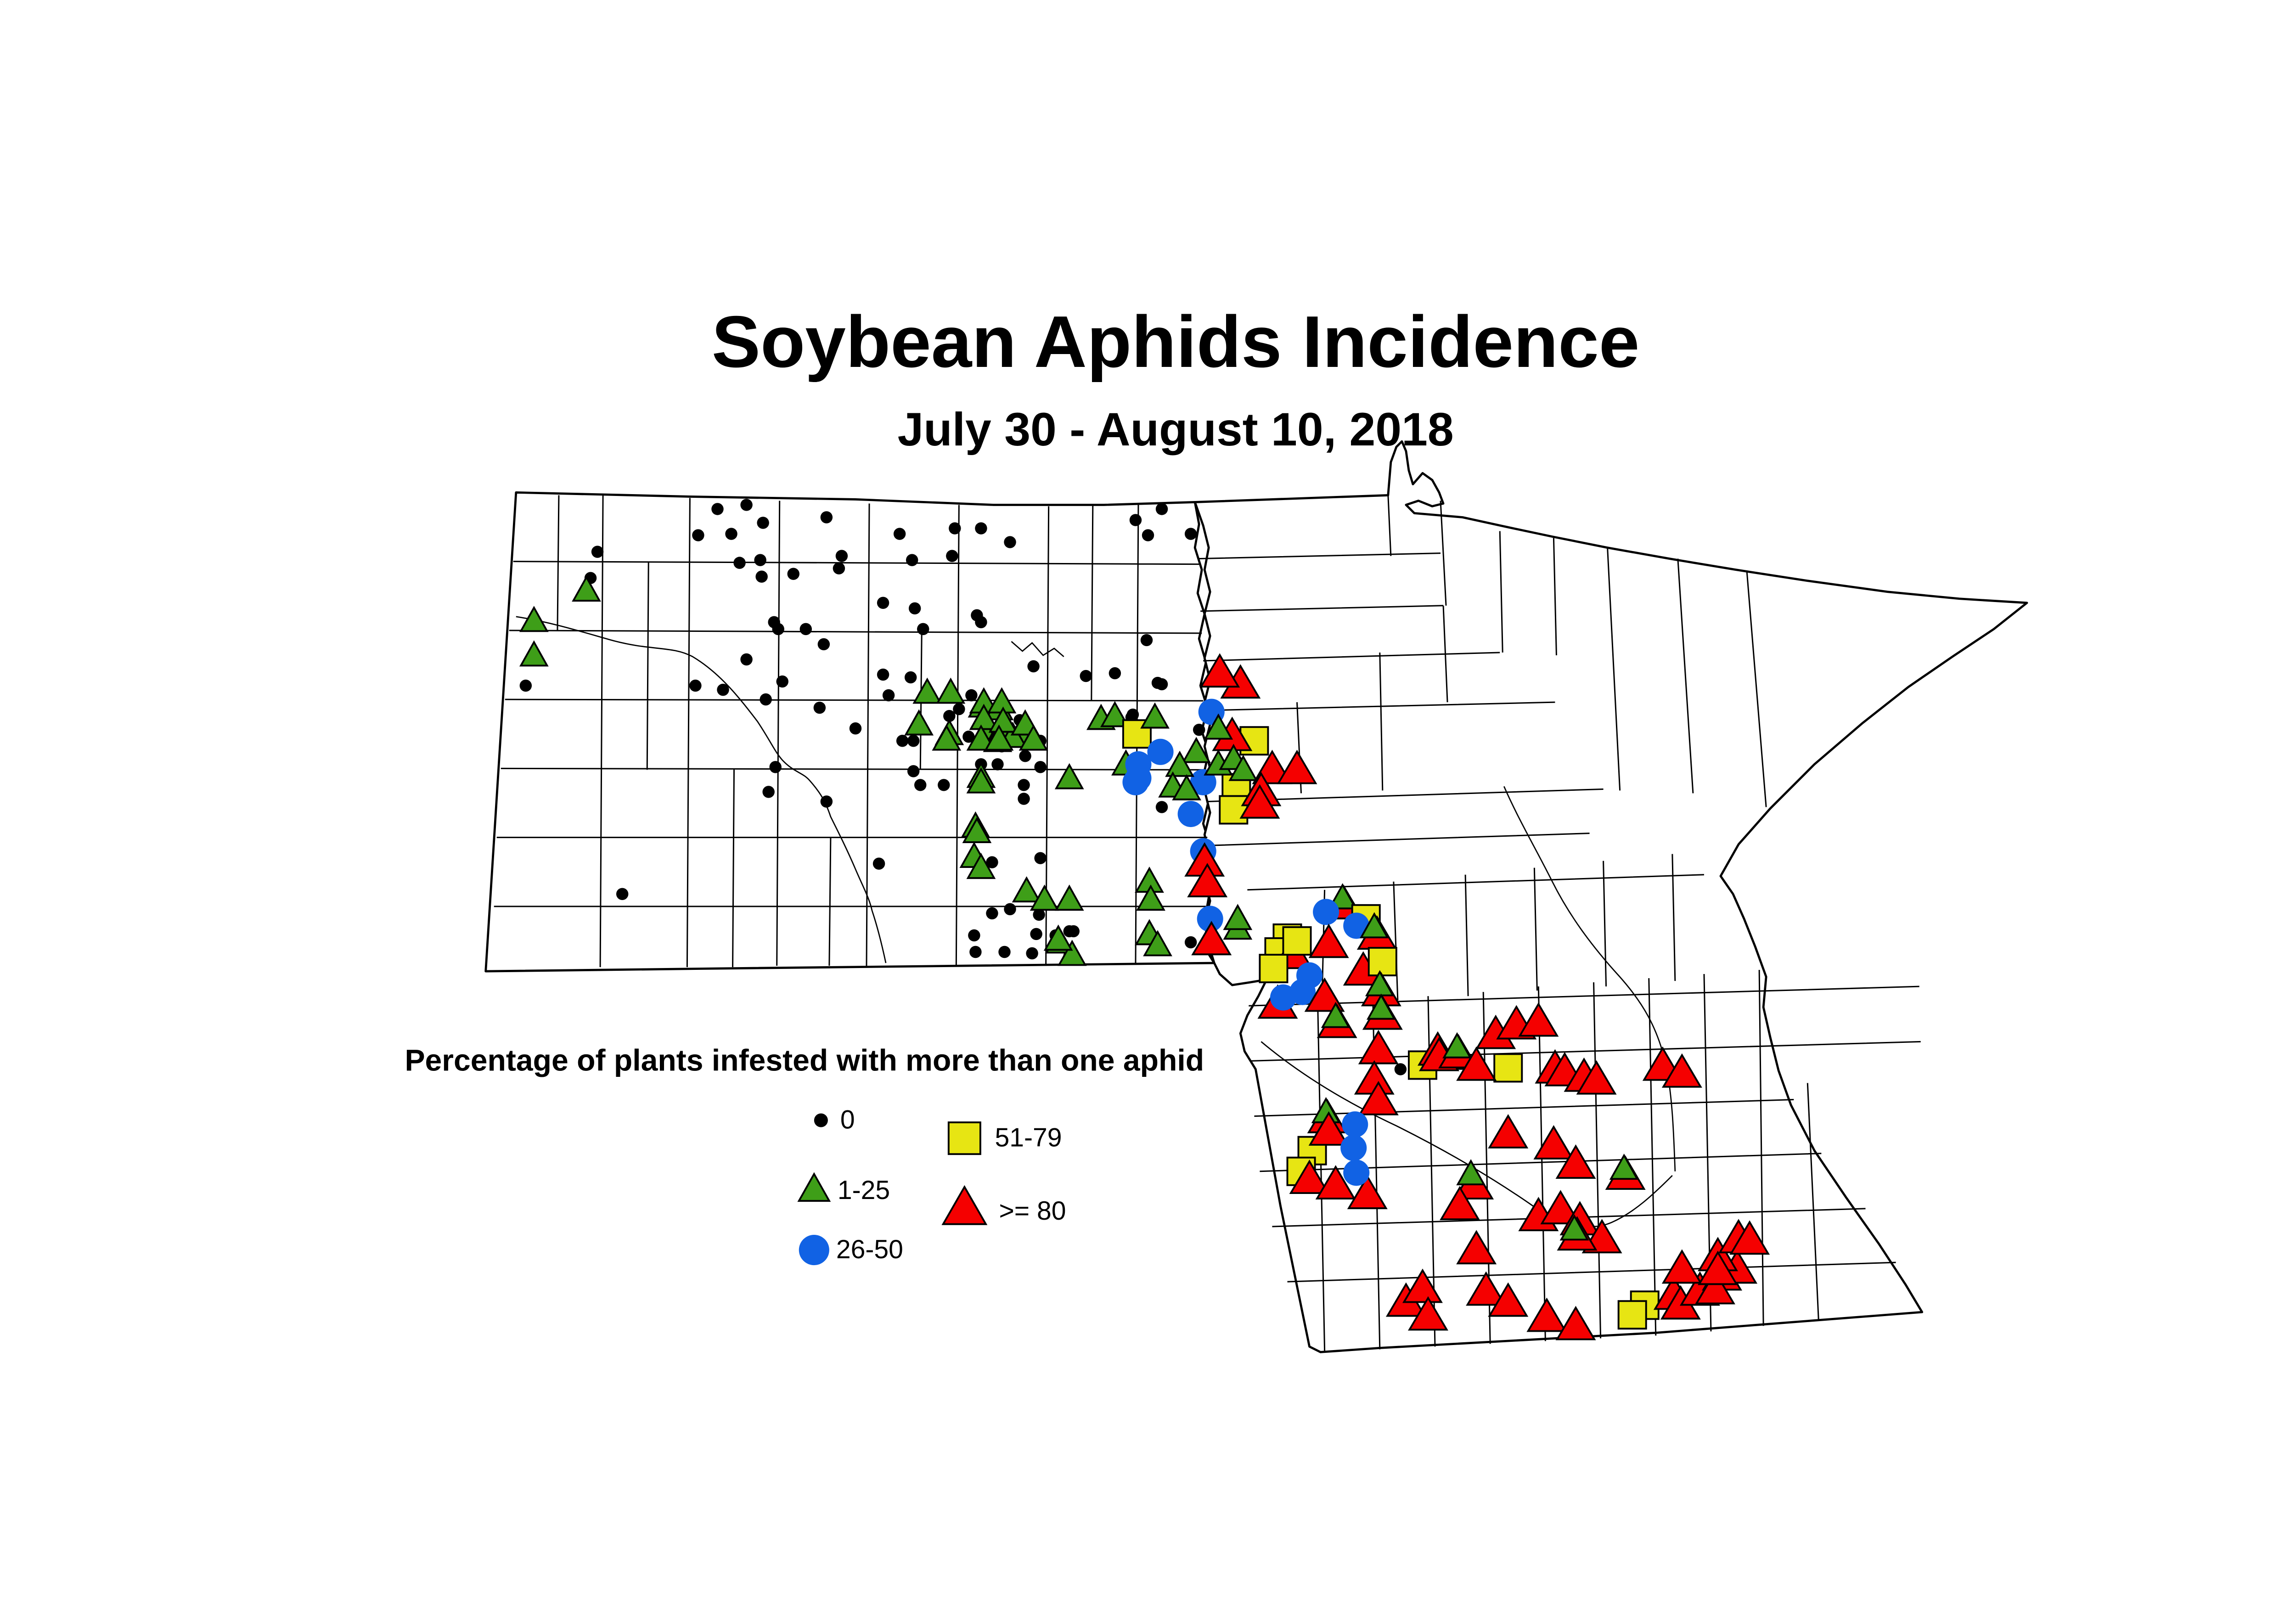  Describe the element at coordinates (821, 1120) in the screenshot. I see `zero-dot-icon` at that location.